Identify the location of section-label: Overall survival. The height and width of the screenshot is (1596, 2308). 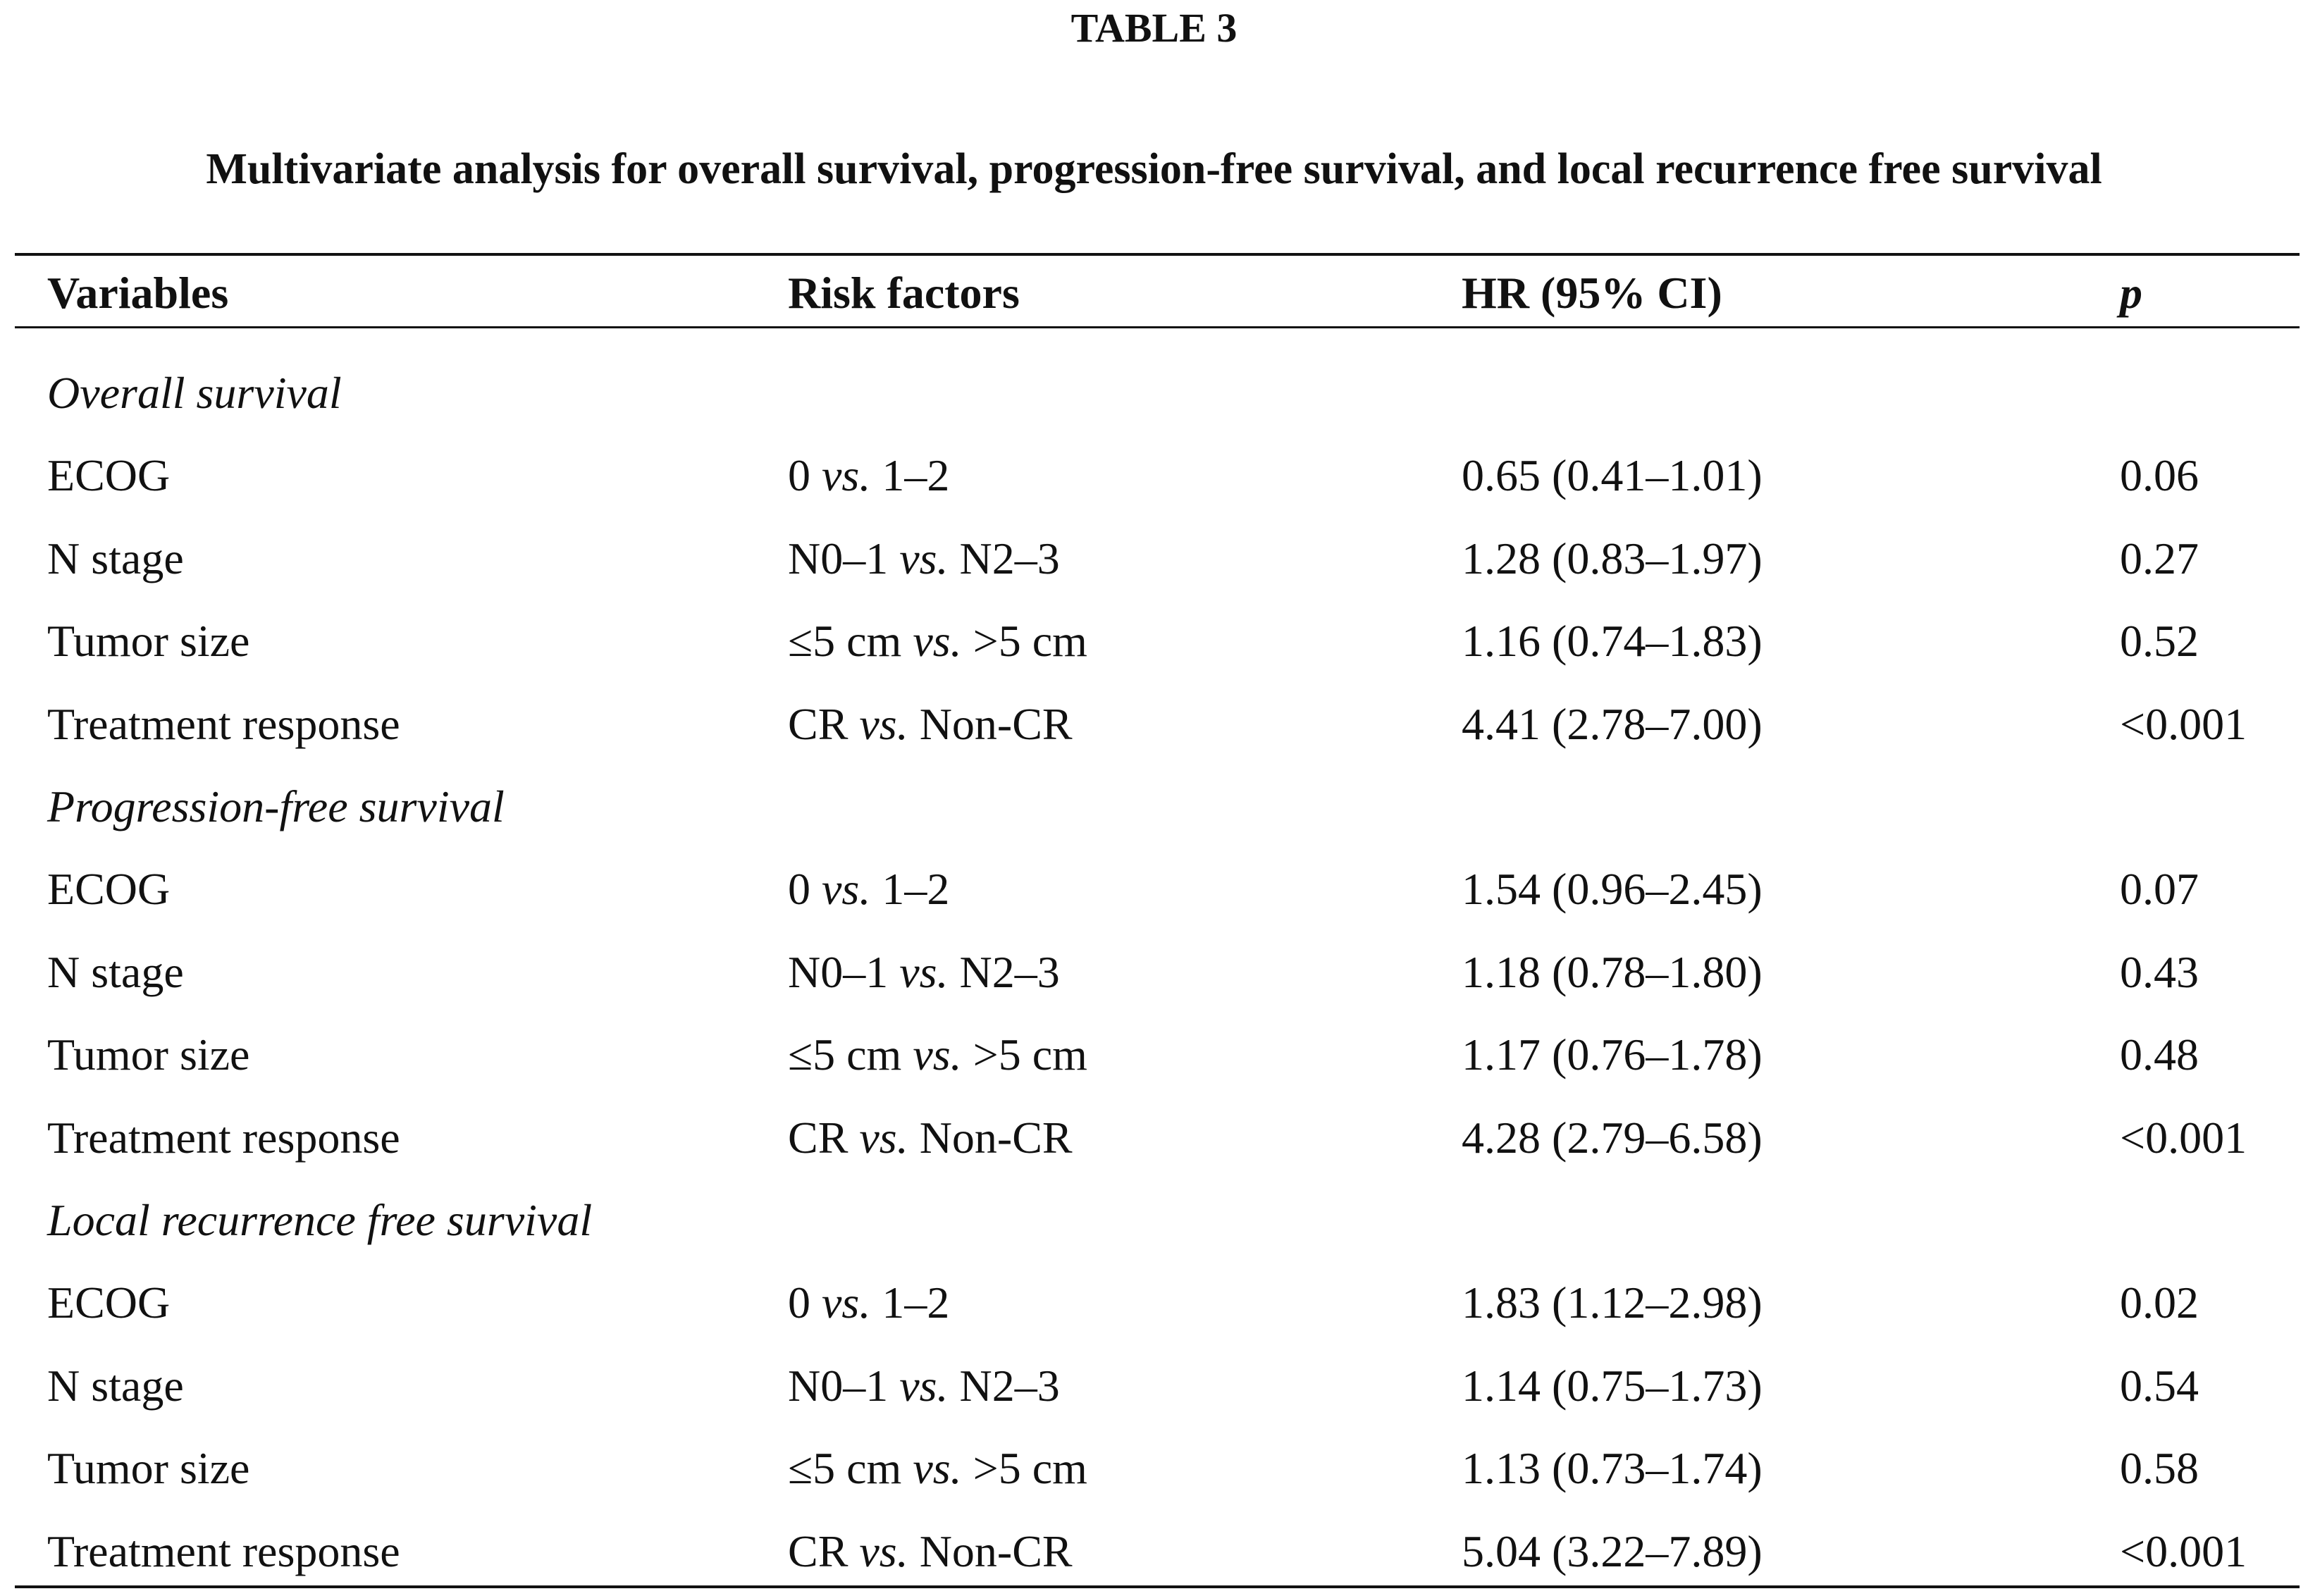
(194, 393).